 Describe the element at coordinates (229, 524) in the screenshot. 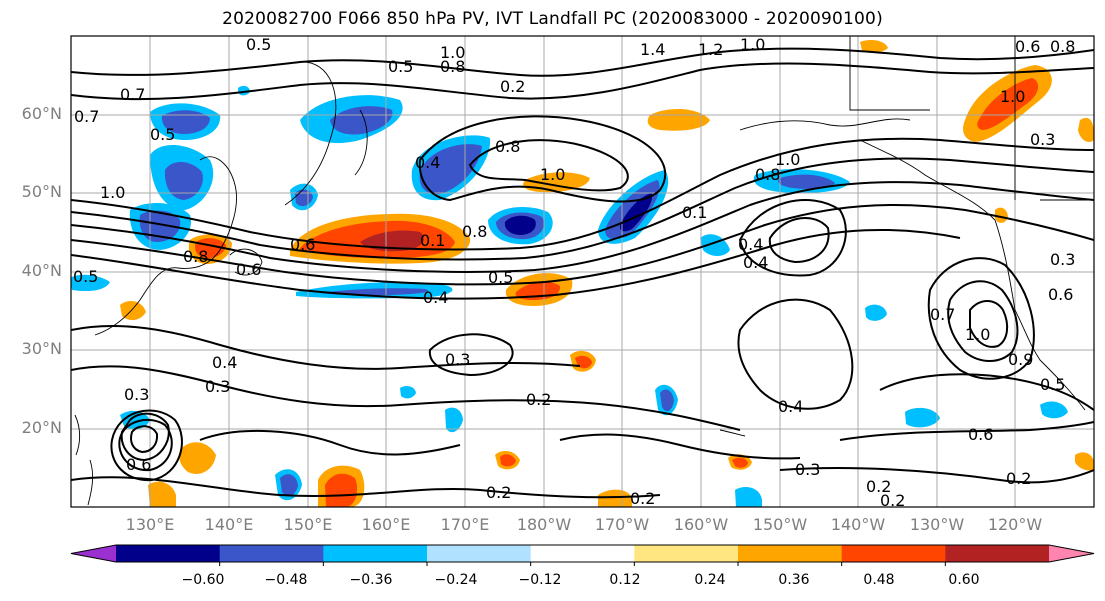

I see `lon-label: 140°E` at that location.